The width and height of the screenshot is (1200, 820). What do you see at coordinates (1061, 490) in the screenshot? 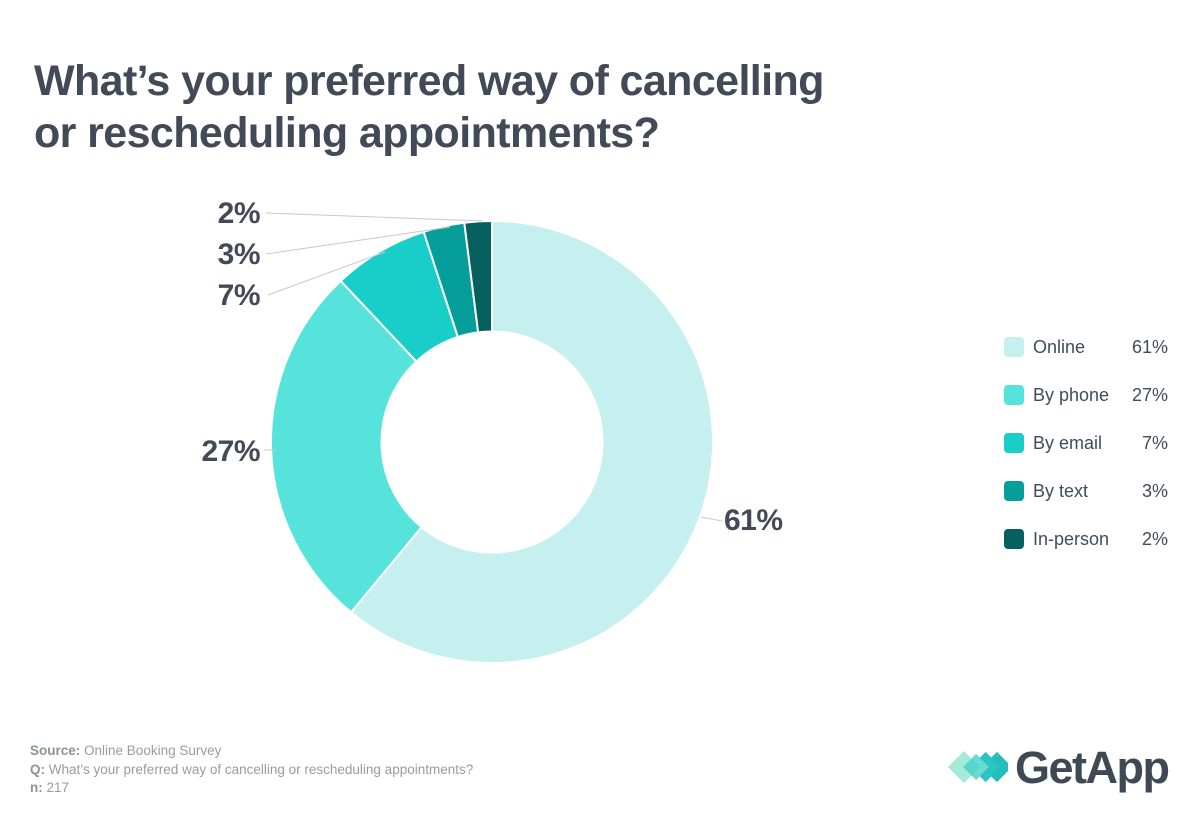
I see `legend-label: By text` at bounding box center [1061, 490].